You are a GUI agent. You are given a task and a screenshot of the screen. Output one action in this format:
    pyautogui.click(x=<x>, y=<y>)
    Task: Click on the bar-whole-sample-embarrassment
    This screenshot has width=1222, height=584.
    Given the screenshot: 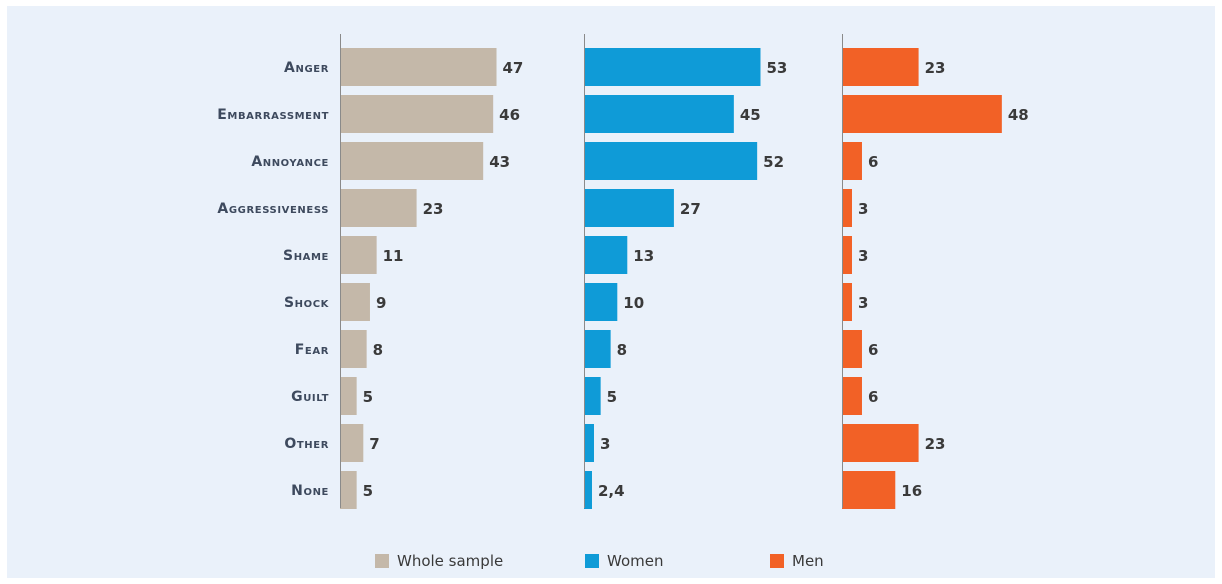 What is the action you would take?
    pyautogui.click(x=417, y=114)
    